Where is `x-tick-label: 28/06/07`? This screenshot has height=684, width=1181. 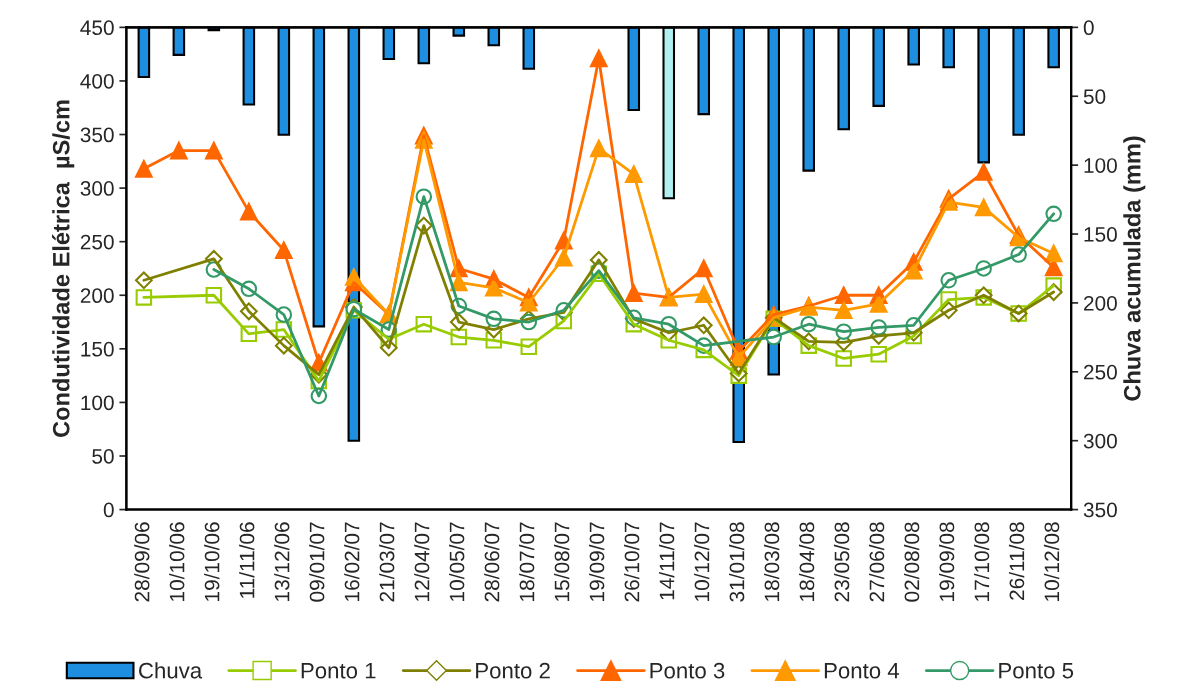
x-tick-label: 28/06/07 is located at coordinates (492, 562).